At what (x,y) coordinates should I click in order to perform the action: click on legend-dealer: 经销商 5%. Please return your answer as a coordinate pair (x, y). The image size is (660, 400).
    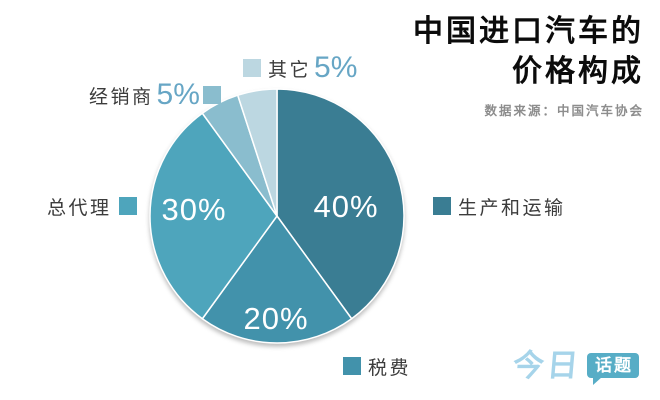
    Looking at the image, I should click on (155, 95).